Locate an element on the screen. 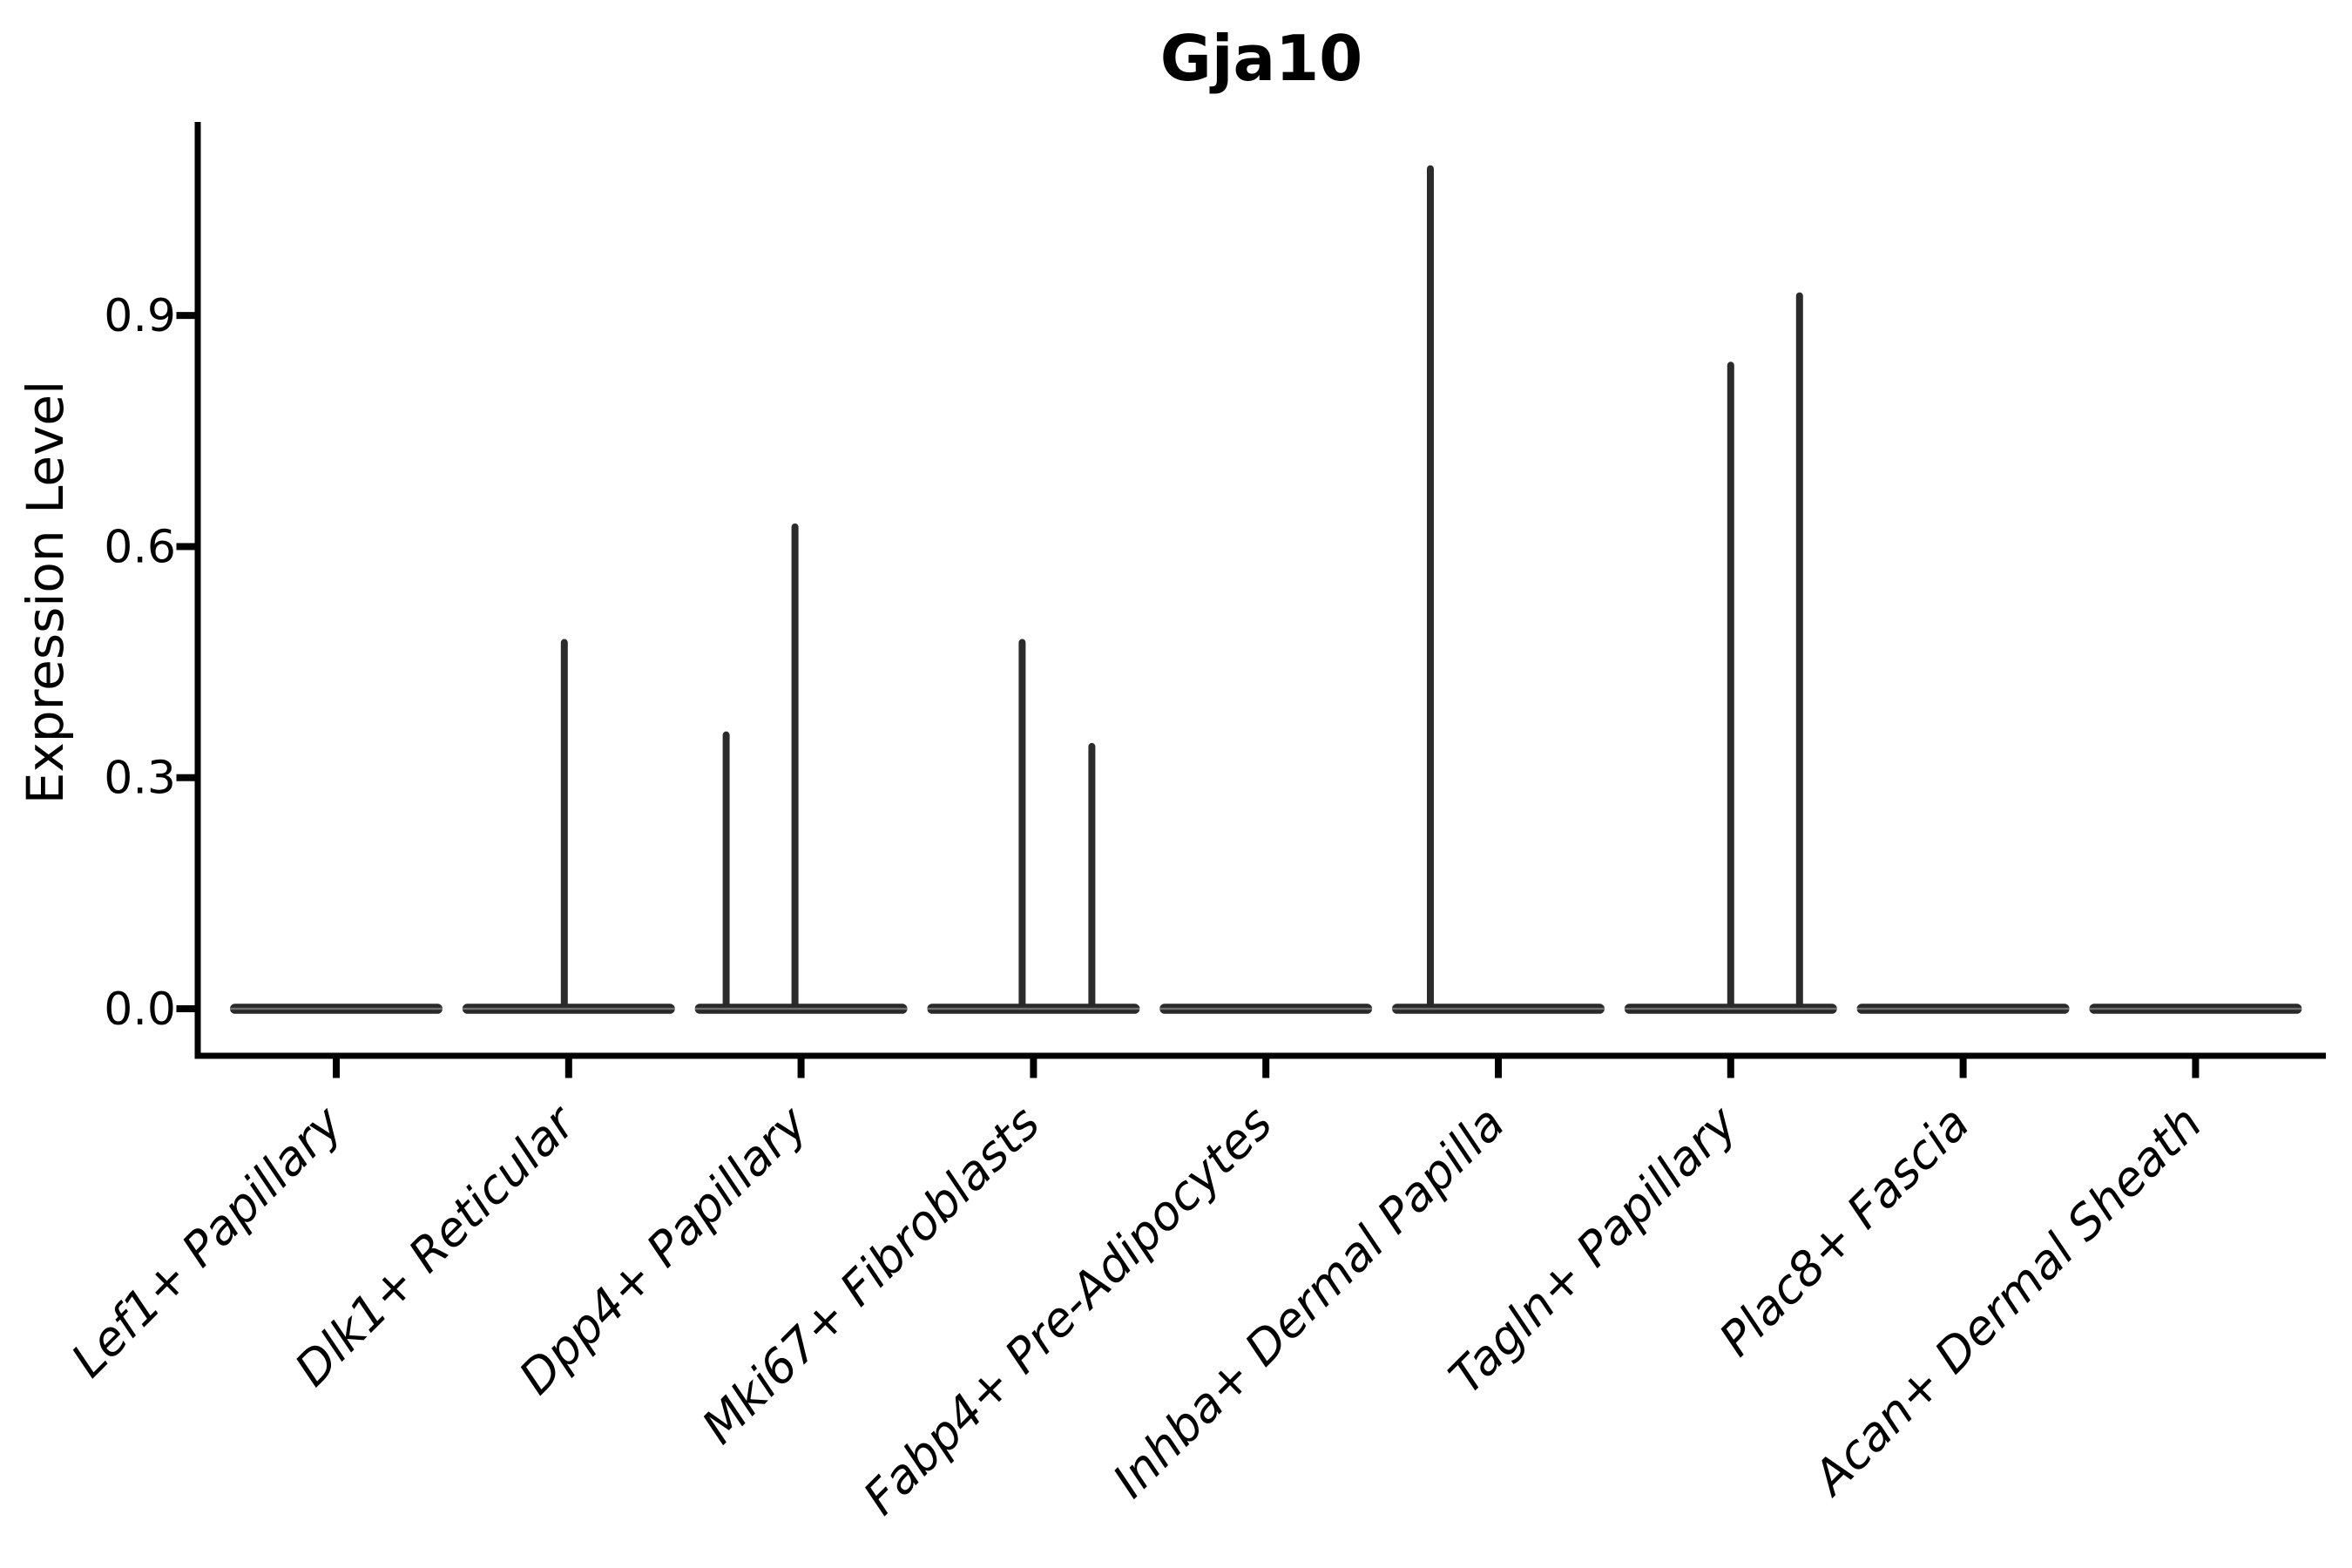 The height and width of the screenshot is (1568, 2352). y-tick-label: 0.6 is located at coordinates (140, 547).